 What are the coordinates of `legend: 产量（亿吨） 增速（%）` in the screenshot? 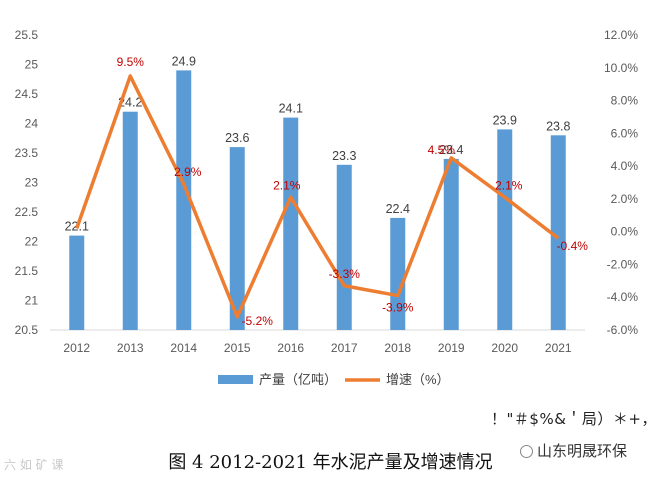 It's located at (334, 379).